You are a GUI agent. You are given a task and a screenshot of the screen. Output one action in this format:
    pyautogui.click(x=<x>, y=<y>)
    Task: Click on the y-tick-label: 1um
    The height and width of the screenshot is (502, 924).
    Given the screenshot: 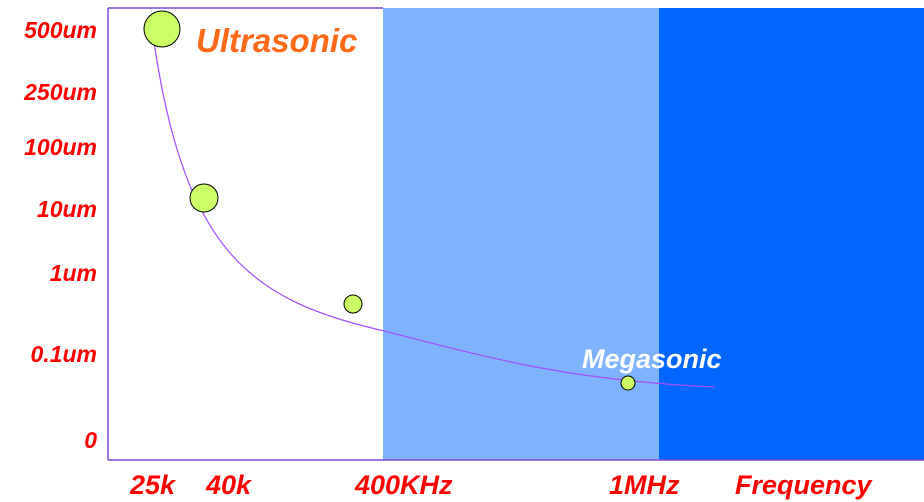 What is the action you would take?
    pyautogui.click(x=73, y=273)
    